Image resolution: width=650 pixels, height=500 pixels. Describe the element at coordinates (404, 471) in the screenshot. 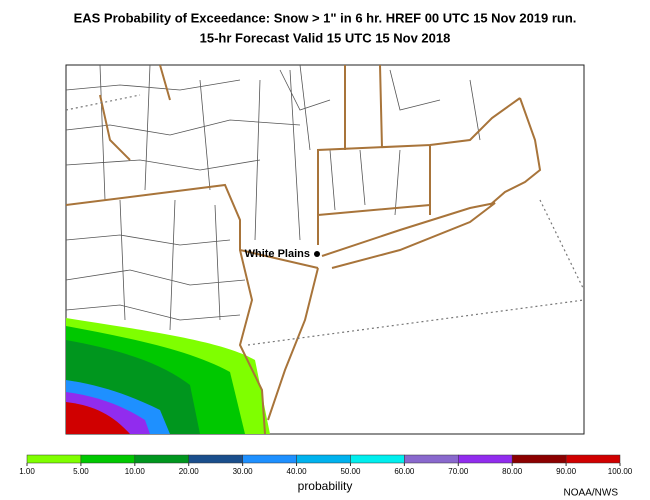

I see `colorbar-tick-label: 60.00` at that location.